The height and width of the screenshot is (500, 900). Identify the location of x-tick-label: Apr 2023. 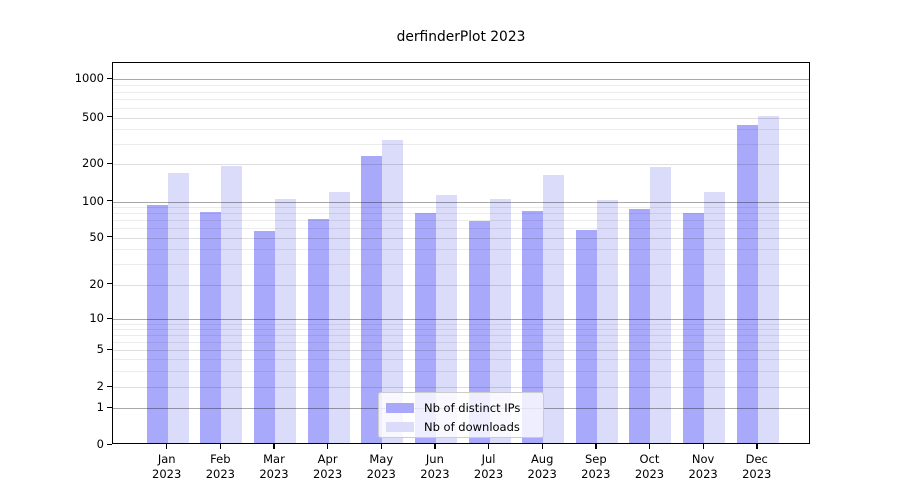
(328, 467).